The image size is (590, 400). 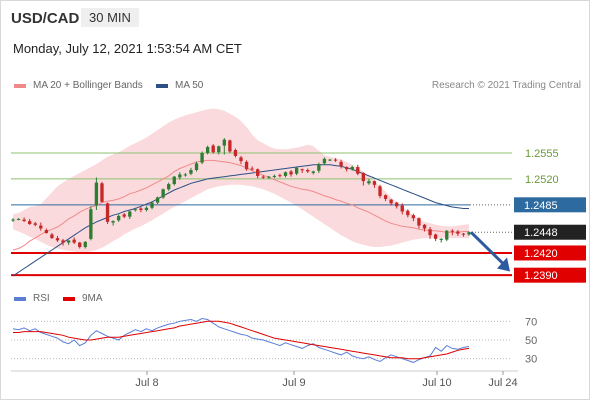 I want to click on level-label-1.2390: 1.2390, so click(x=541, y=276).